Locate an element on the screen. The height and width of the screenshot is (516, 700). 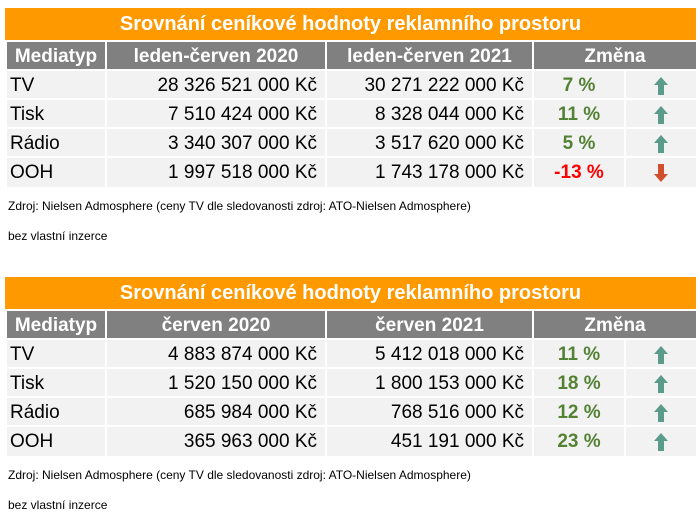
value-2020: 685 984 000 Kč is located at coordinates (215, 411).